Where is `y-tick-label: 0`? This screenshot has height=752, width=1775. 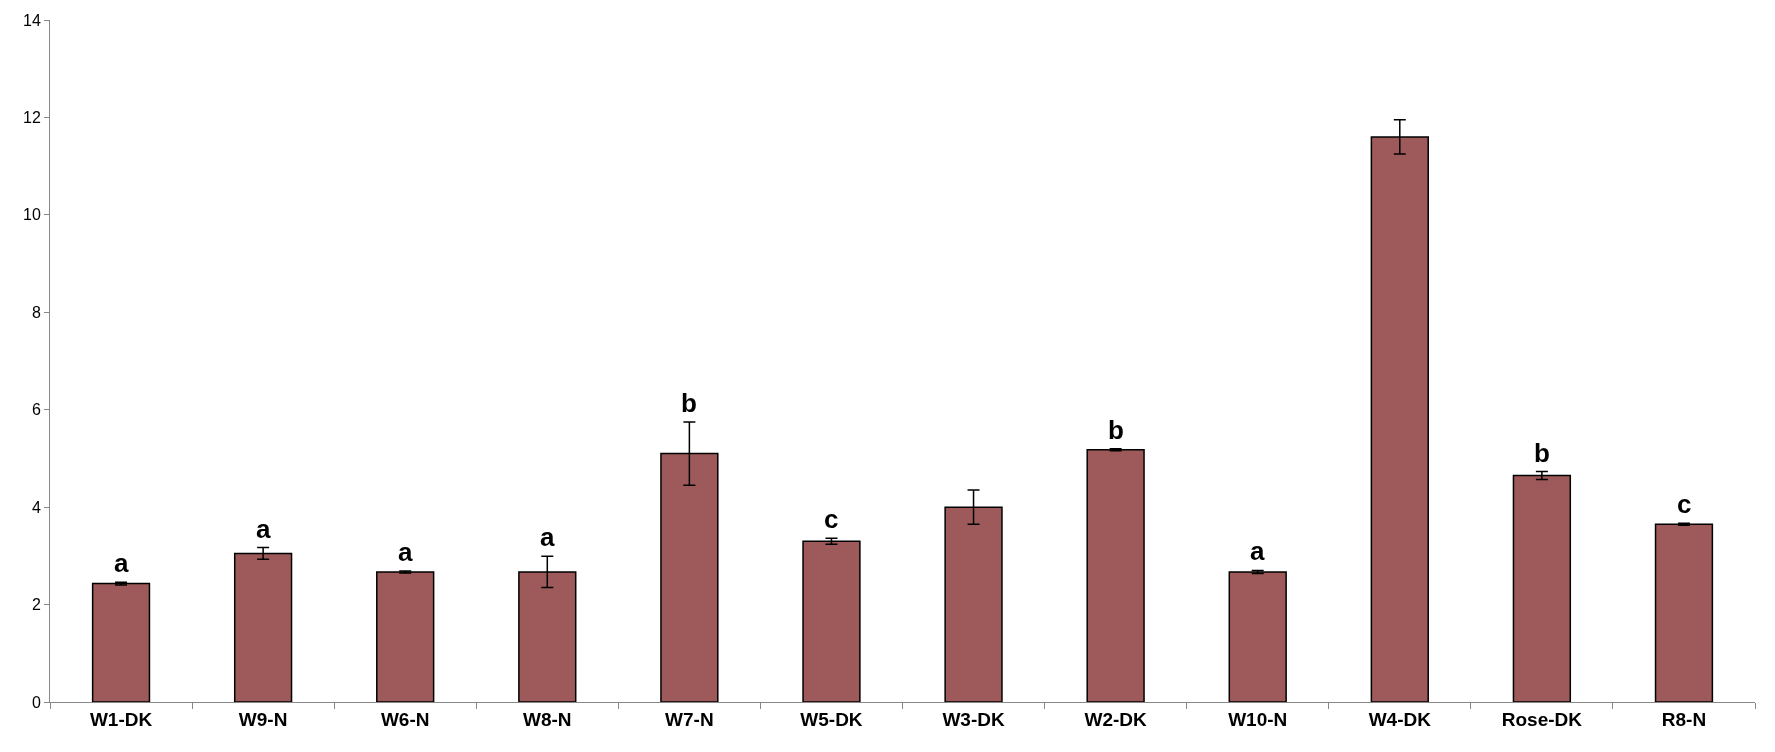 y-tick-label: 0 is located at coordinates (36, 702).